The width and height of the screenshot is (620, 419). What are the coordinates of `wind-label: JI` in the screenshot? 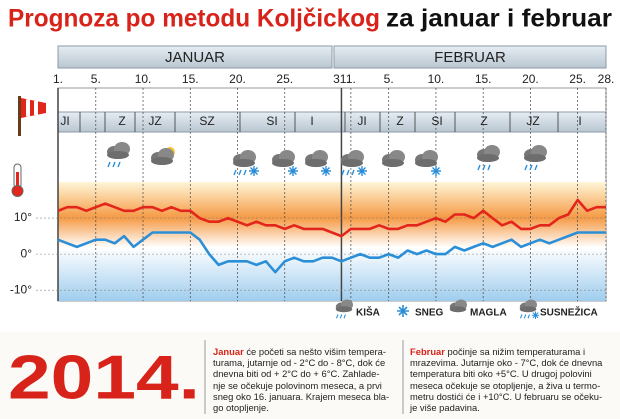 It's located at (361, 121).